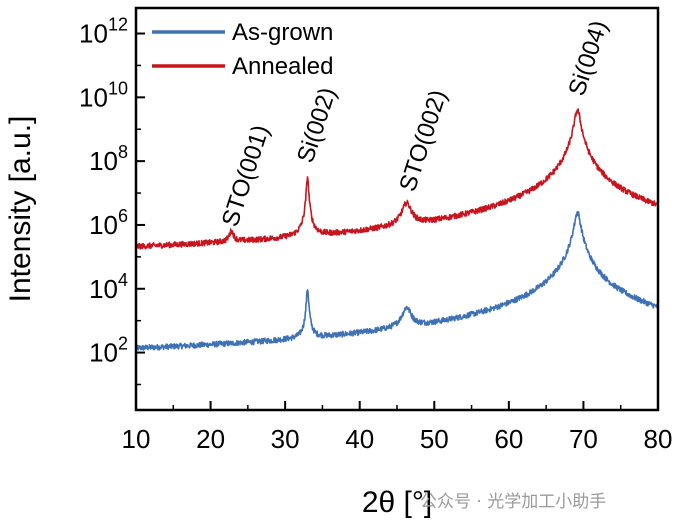 This screenshot has height=525, width=676. Describe the element at coordinates (136, 439) in the screenshot. I see `x-tick-label: 10` at that location.